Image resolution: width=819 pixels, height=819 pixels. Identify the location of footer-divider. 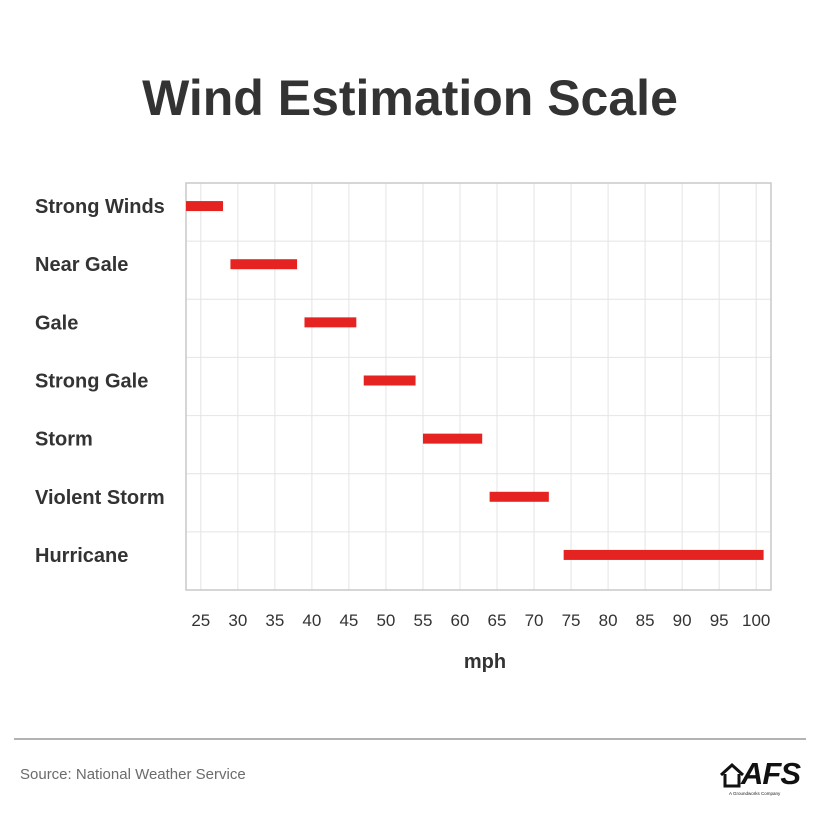
(410, 739).